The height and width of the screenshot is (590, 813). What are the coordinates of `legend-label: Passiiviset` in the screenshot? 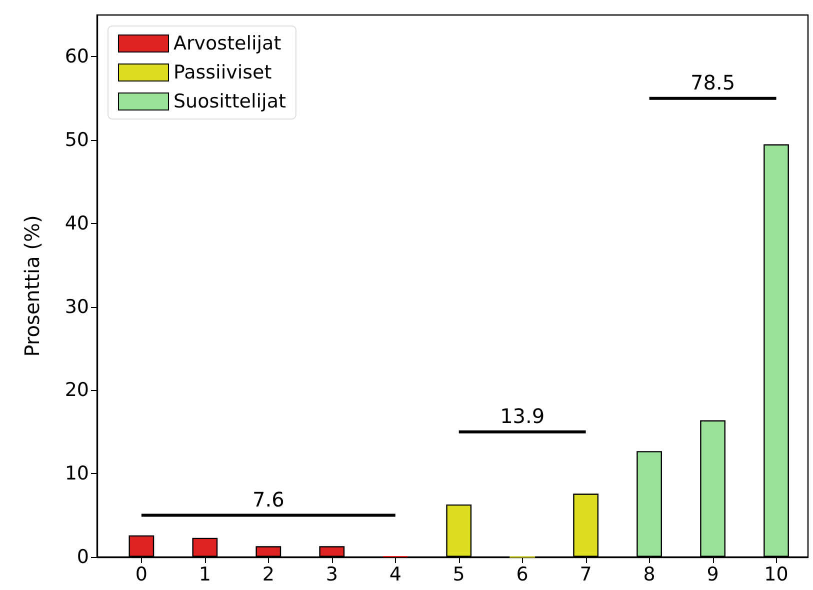 It's located at (223, 73).